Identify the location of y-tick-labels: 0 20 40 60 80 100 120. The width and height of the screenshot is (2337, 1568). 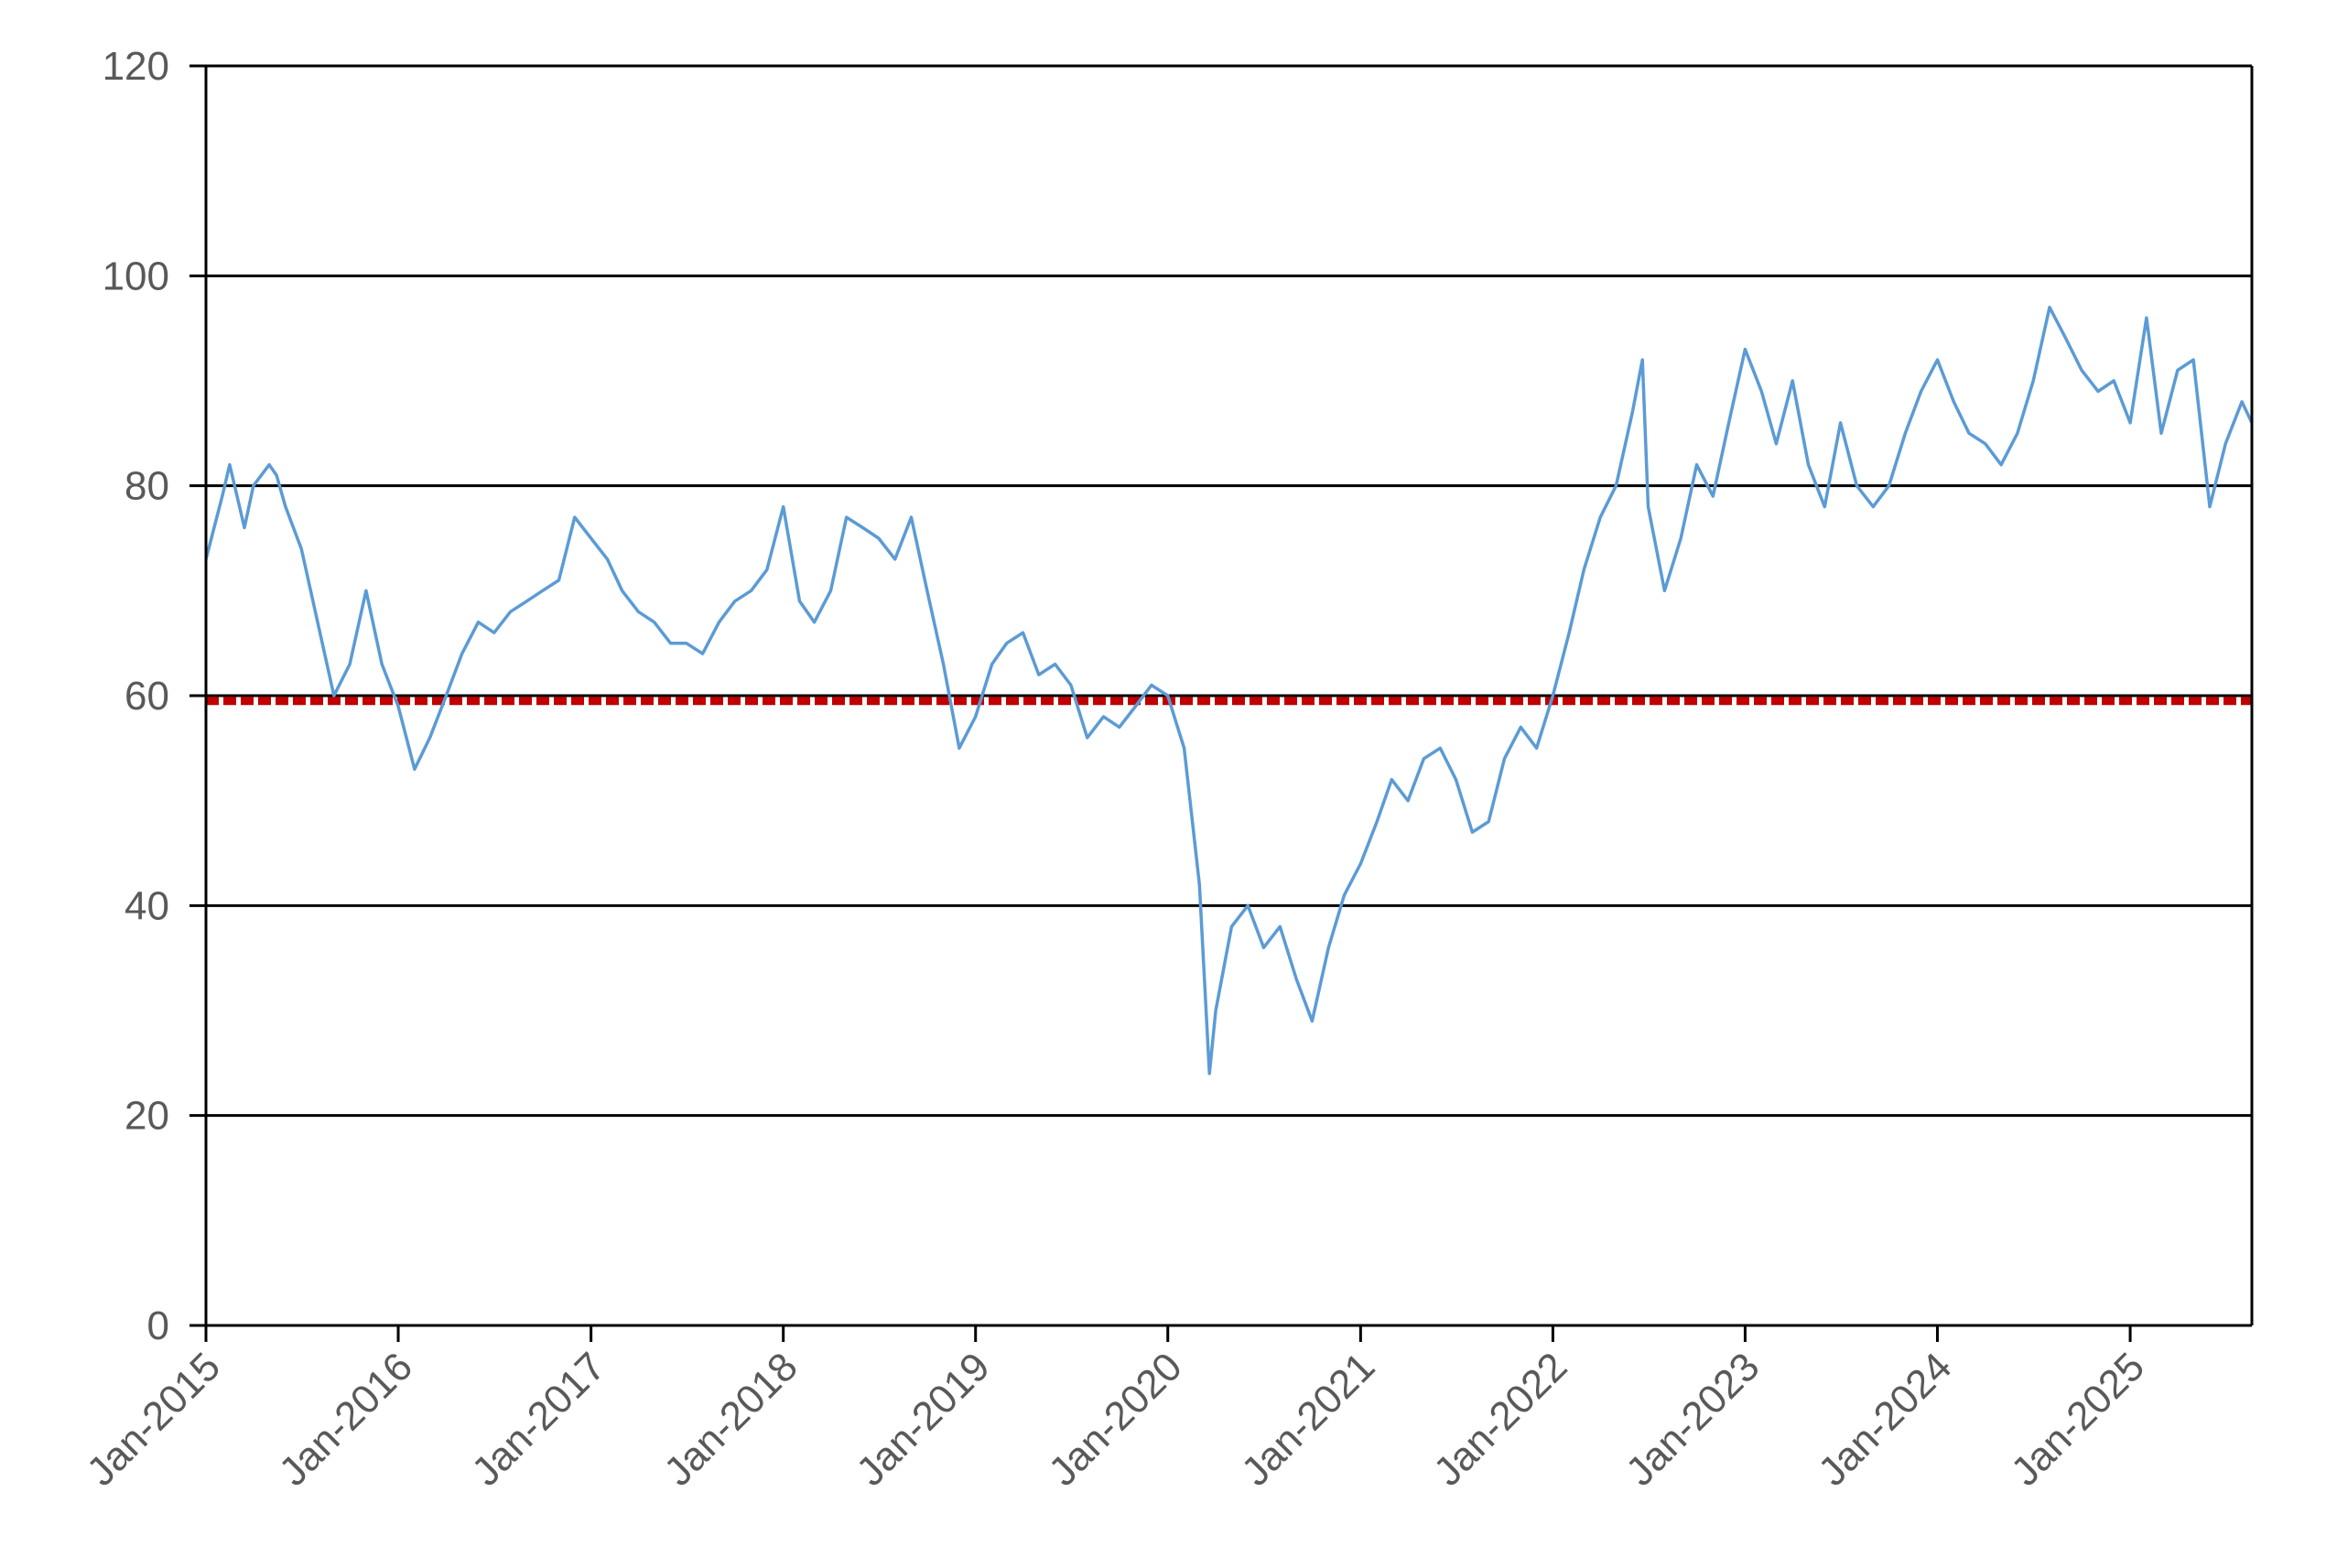
(136, 696).